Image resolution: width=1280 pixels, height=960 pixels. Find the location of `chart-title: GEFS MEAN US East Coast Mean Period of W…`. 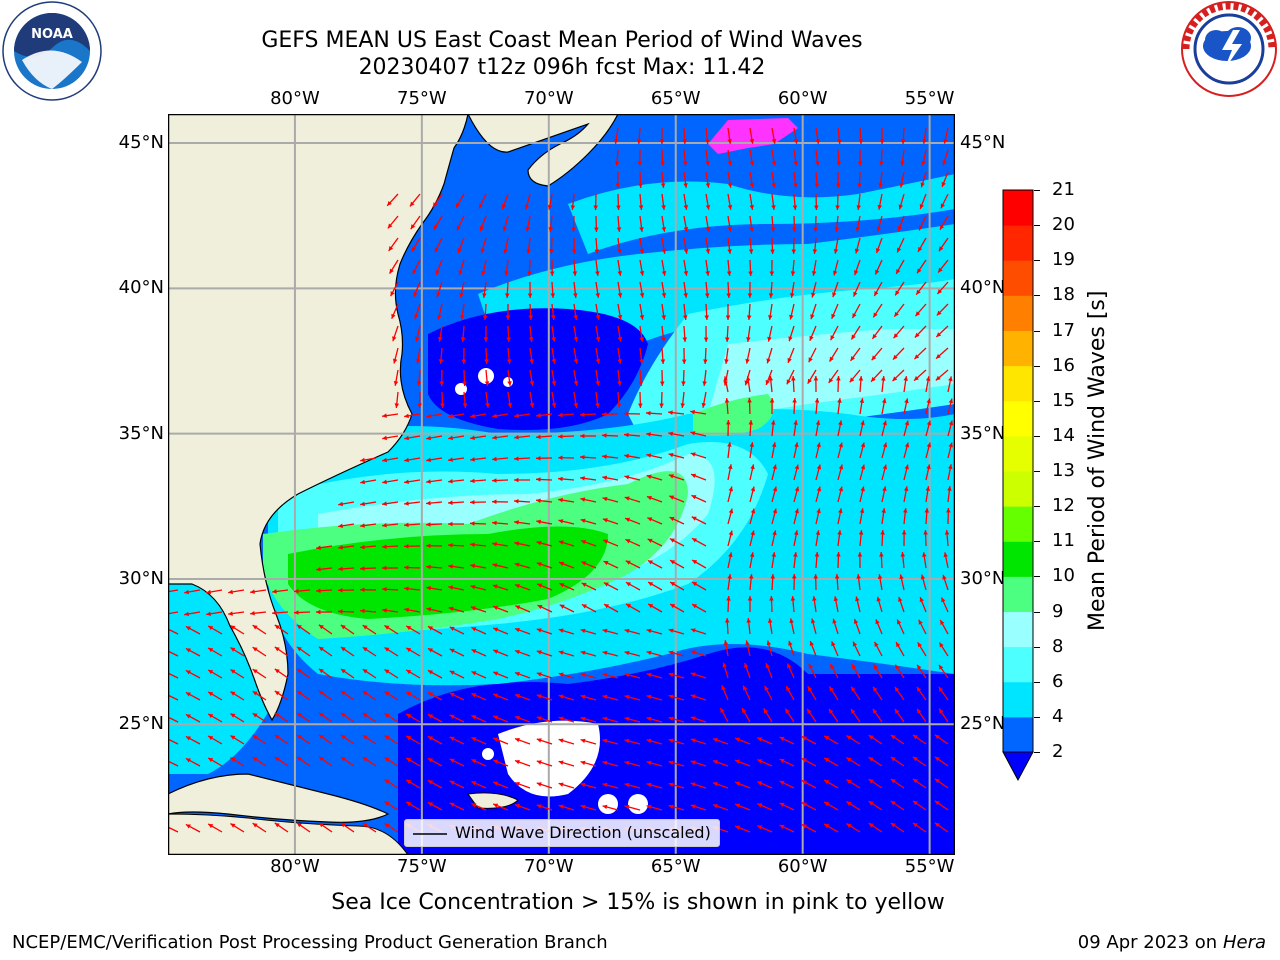

chart-title: GEFS MEAN US East Coast Mean Period of W… is located at coordinates (562, 40).